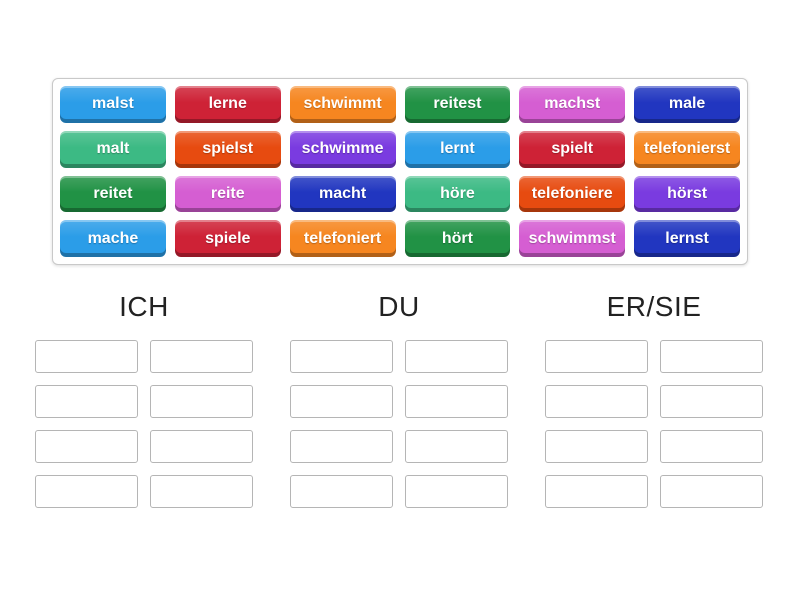 This screenshot has height=600, width=800. Describe the element at coordinates (457, 194) in the screenshot. I see `word-tile: höre` at that location.